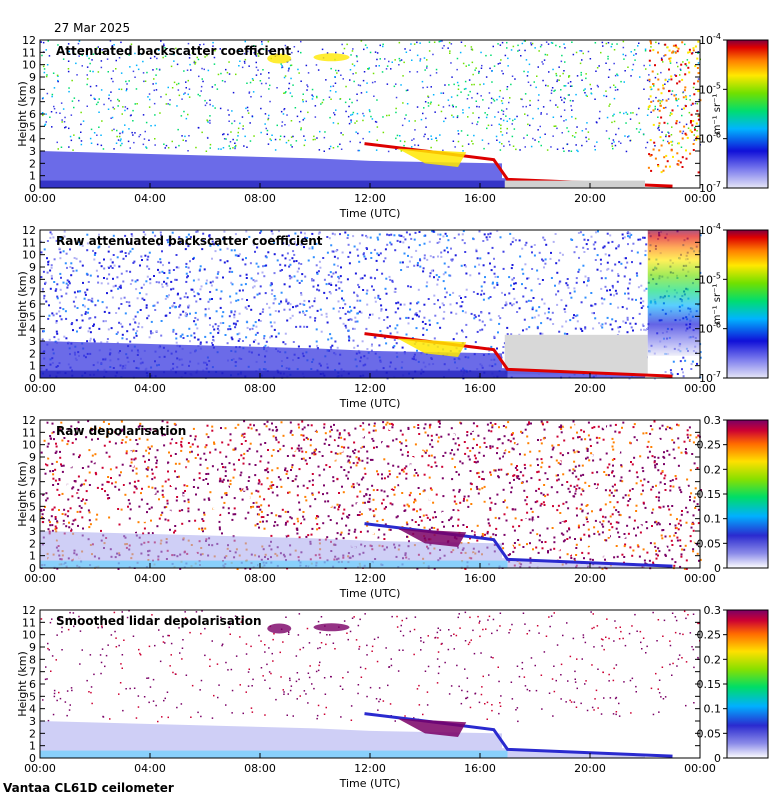 Image resolution: width=780 pixels, height=800 pixels. What do you see at coordinates (709, 543) in the screenshot?
I see `colorbar-tick-label: 0.05` at bounding box center [709, 543].